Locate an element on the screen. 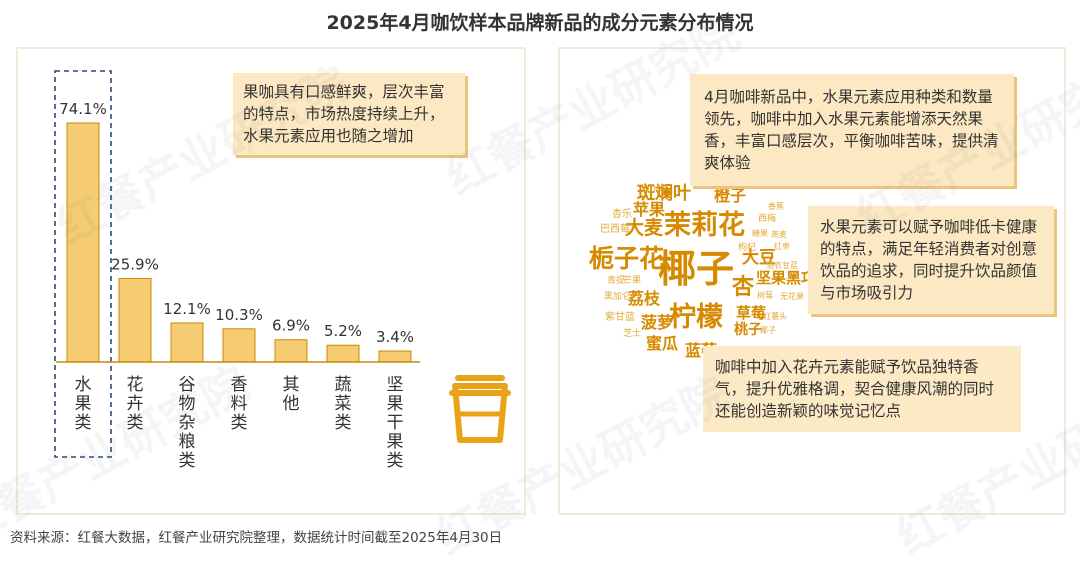  cloud-word-7: 橙子 is located at coordinates (730, 195).